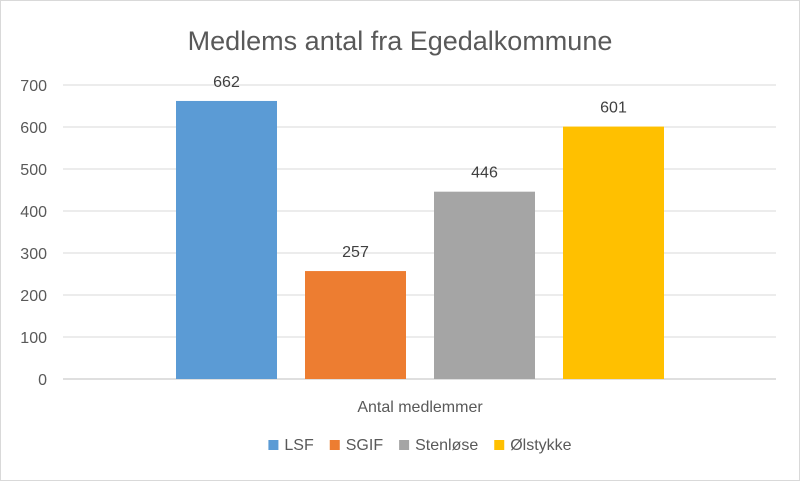 The image size is (800, 481). What do you see at coordinates (365, 445) in the screenshot?
I see `legend-label: SGIF` at bounding box center [365, 445].